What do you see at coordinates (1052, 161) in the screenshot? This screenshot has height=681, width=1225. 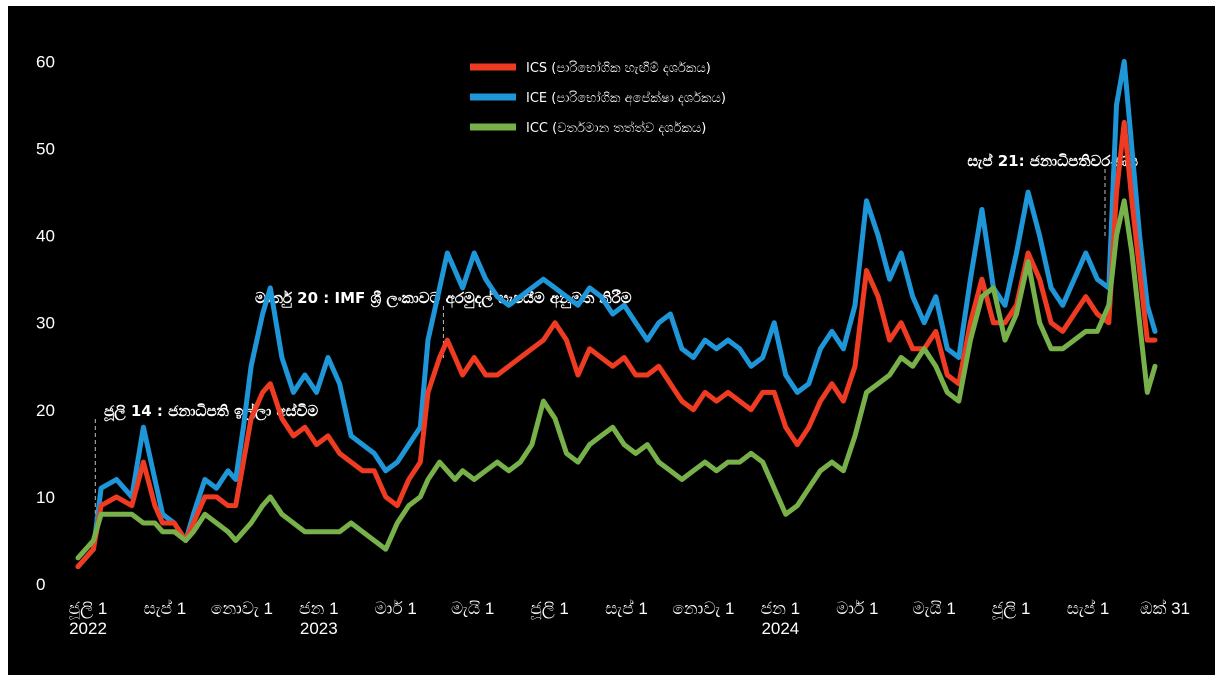 I see `annotation-label: සැප් 21: ජනාධිපතිවරණය` at bounding box center [1052, 161].